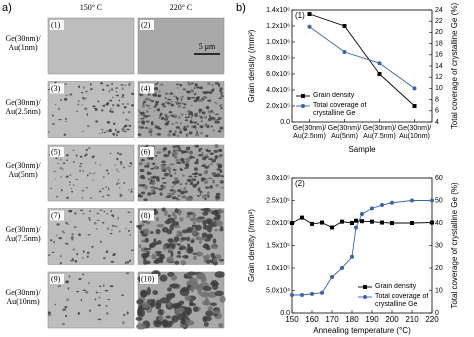 The height and width of the screenshot is (337, 474). Describe the element at coordinates (146, 215) in the screenshot. I see `panel-number: (8)` at that location.